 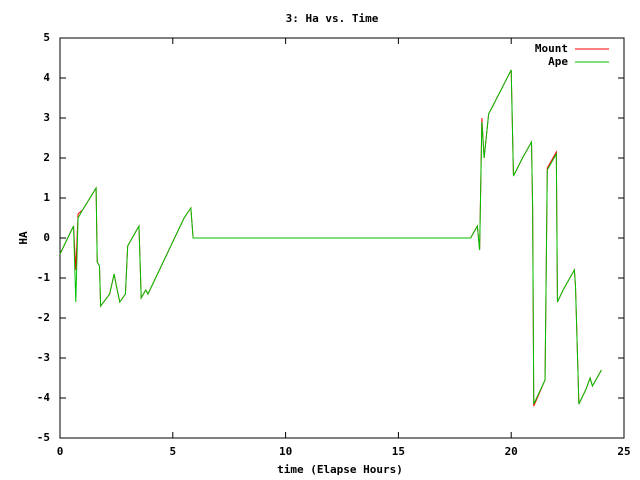 What do you see at coordinates (23, 238) in the screenshot?
I see `y-axis-label: HA` at bounding box center [23, 238].